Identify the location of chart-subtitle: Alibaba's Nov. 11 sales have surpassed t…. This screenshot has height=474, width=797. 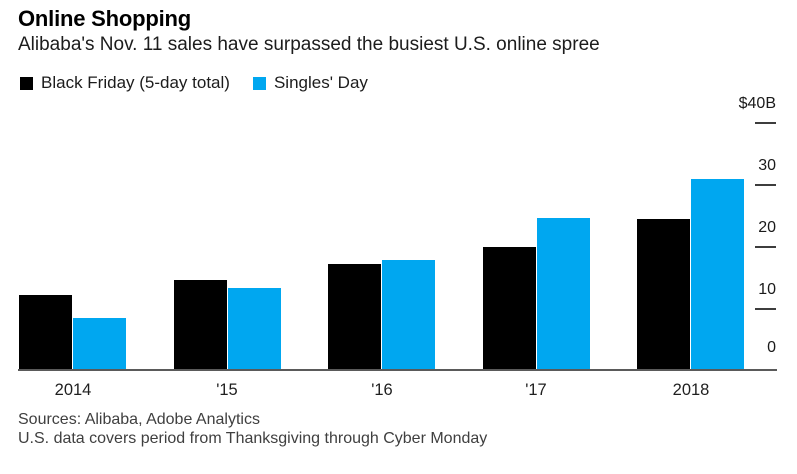
(309, 44).